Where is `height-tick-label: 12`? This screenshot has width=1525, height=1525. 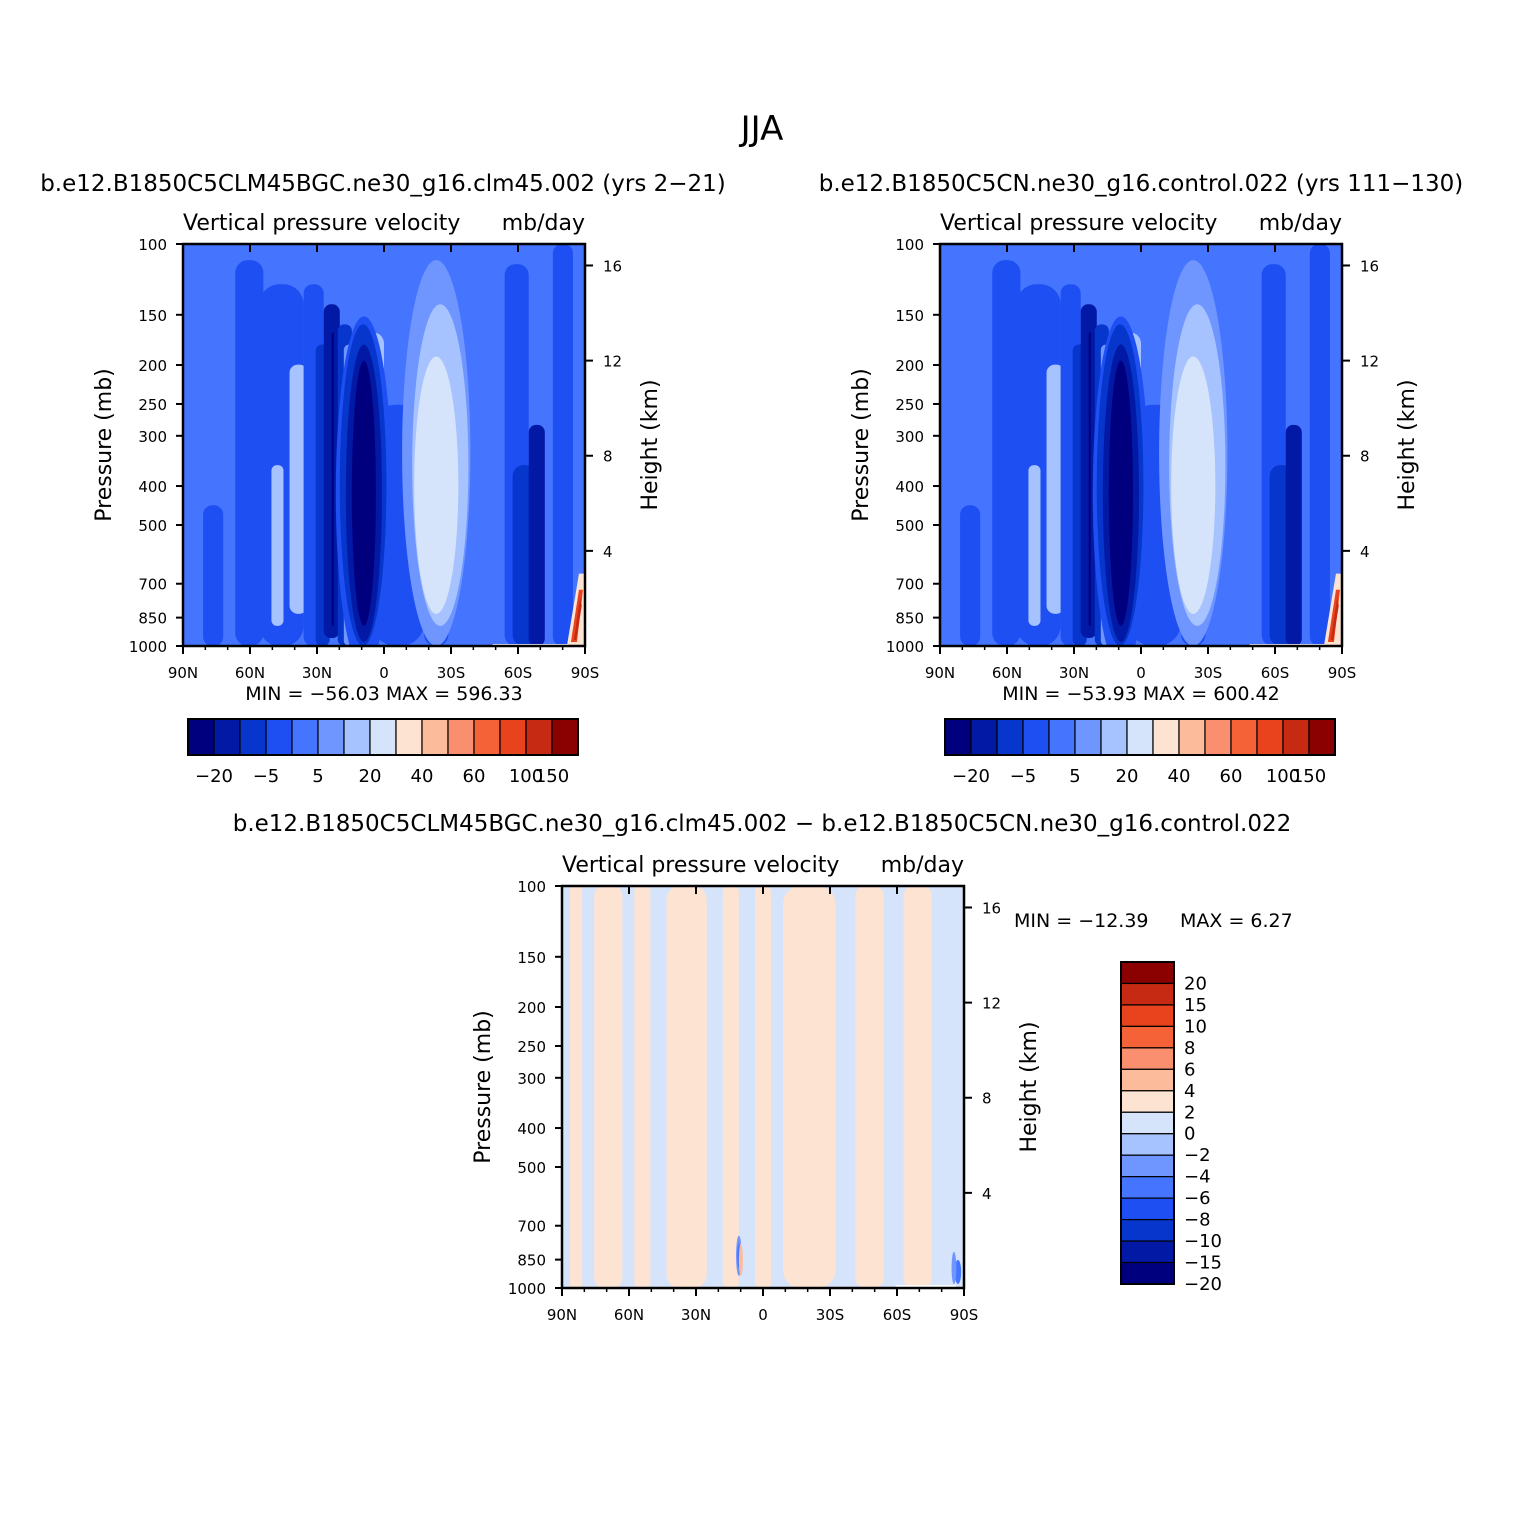 height-tick-label: 12 is located at coordinates (612, 362).